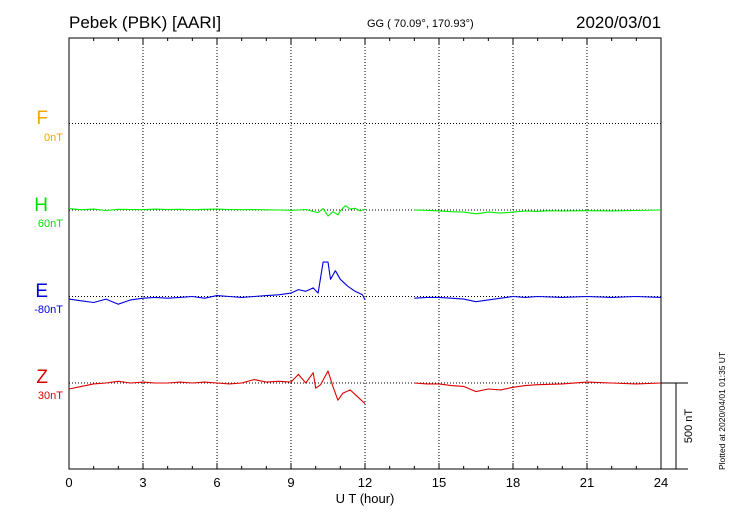  Describe the element at coordinates (439, 482) in the screenshot. I see `x-tick-label: 15` at that location.